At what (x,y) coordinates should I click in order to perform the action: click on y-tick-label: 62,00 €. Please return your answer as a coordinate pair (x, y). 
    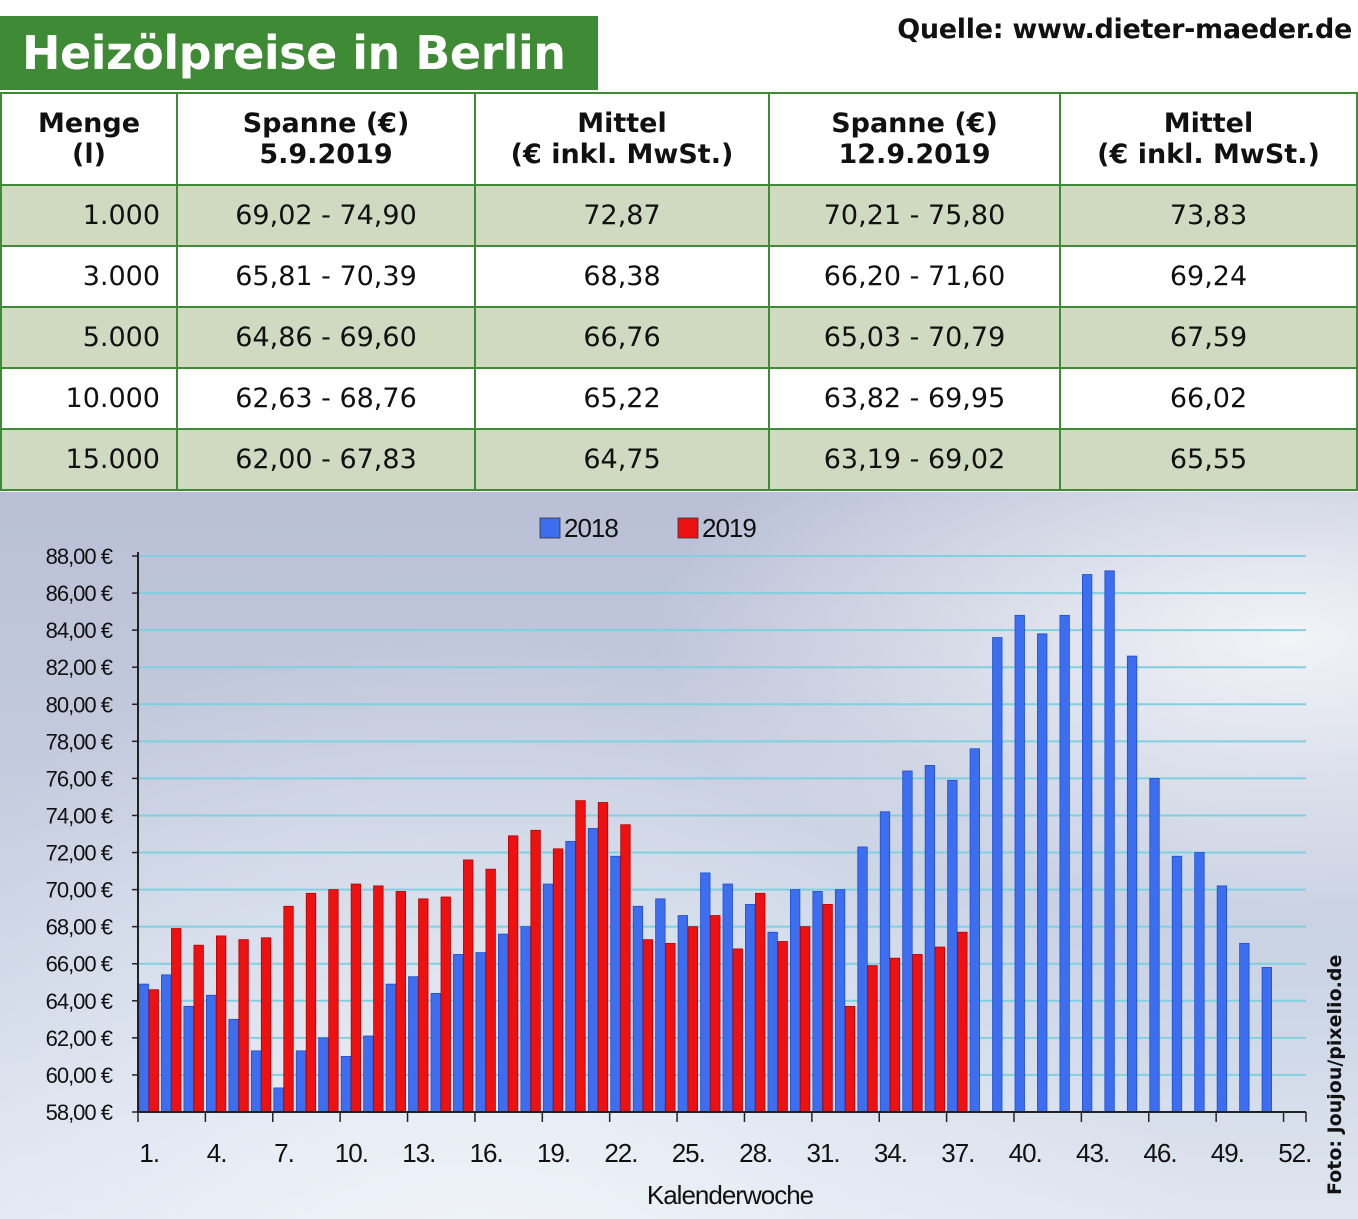
    Looking at the image, I should click on (79, 1038).